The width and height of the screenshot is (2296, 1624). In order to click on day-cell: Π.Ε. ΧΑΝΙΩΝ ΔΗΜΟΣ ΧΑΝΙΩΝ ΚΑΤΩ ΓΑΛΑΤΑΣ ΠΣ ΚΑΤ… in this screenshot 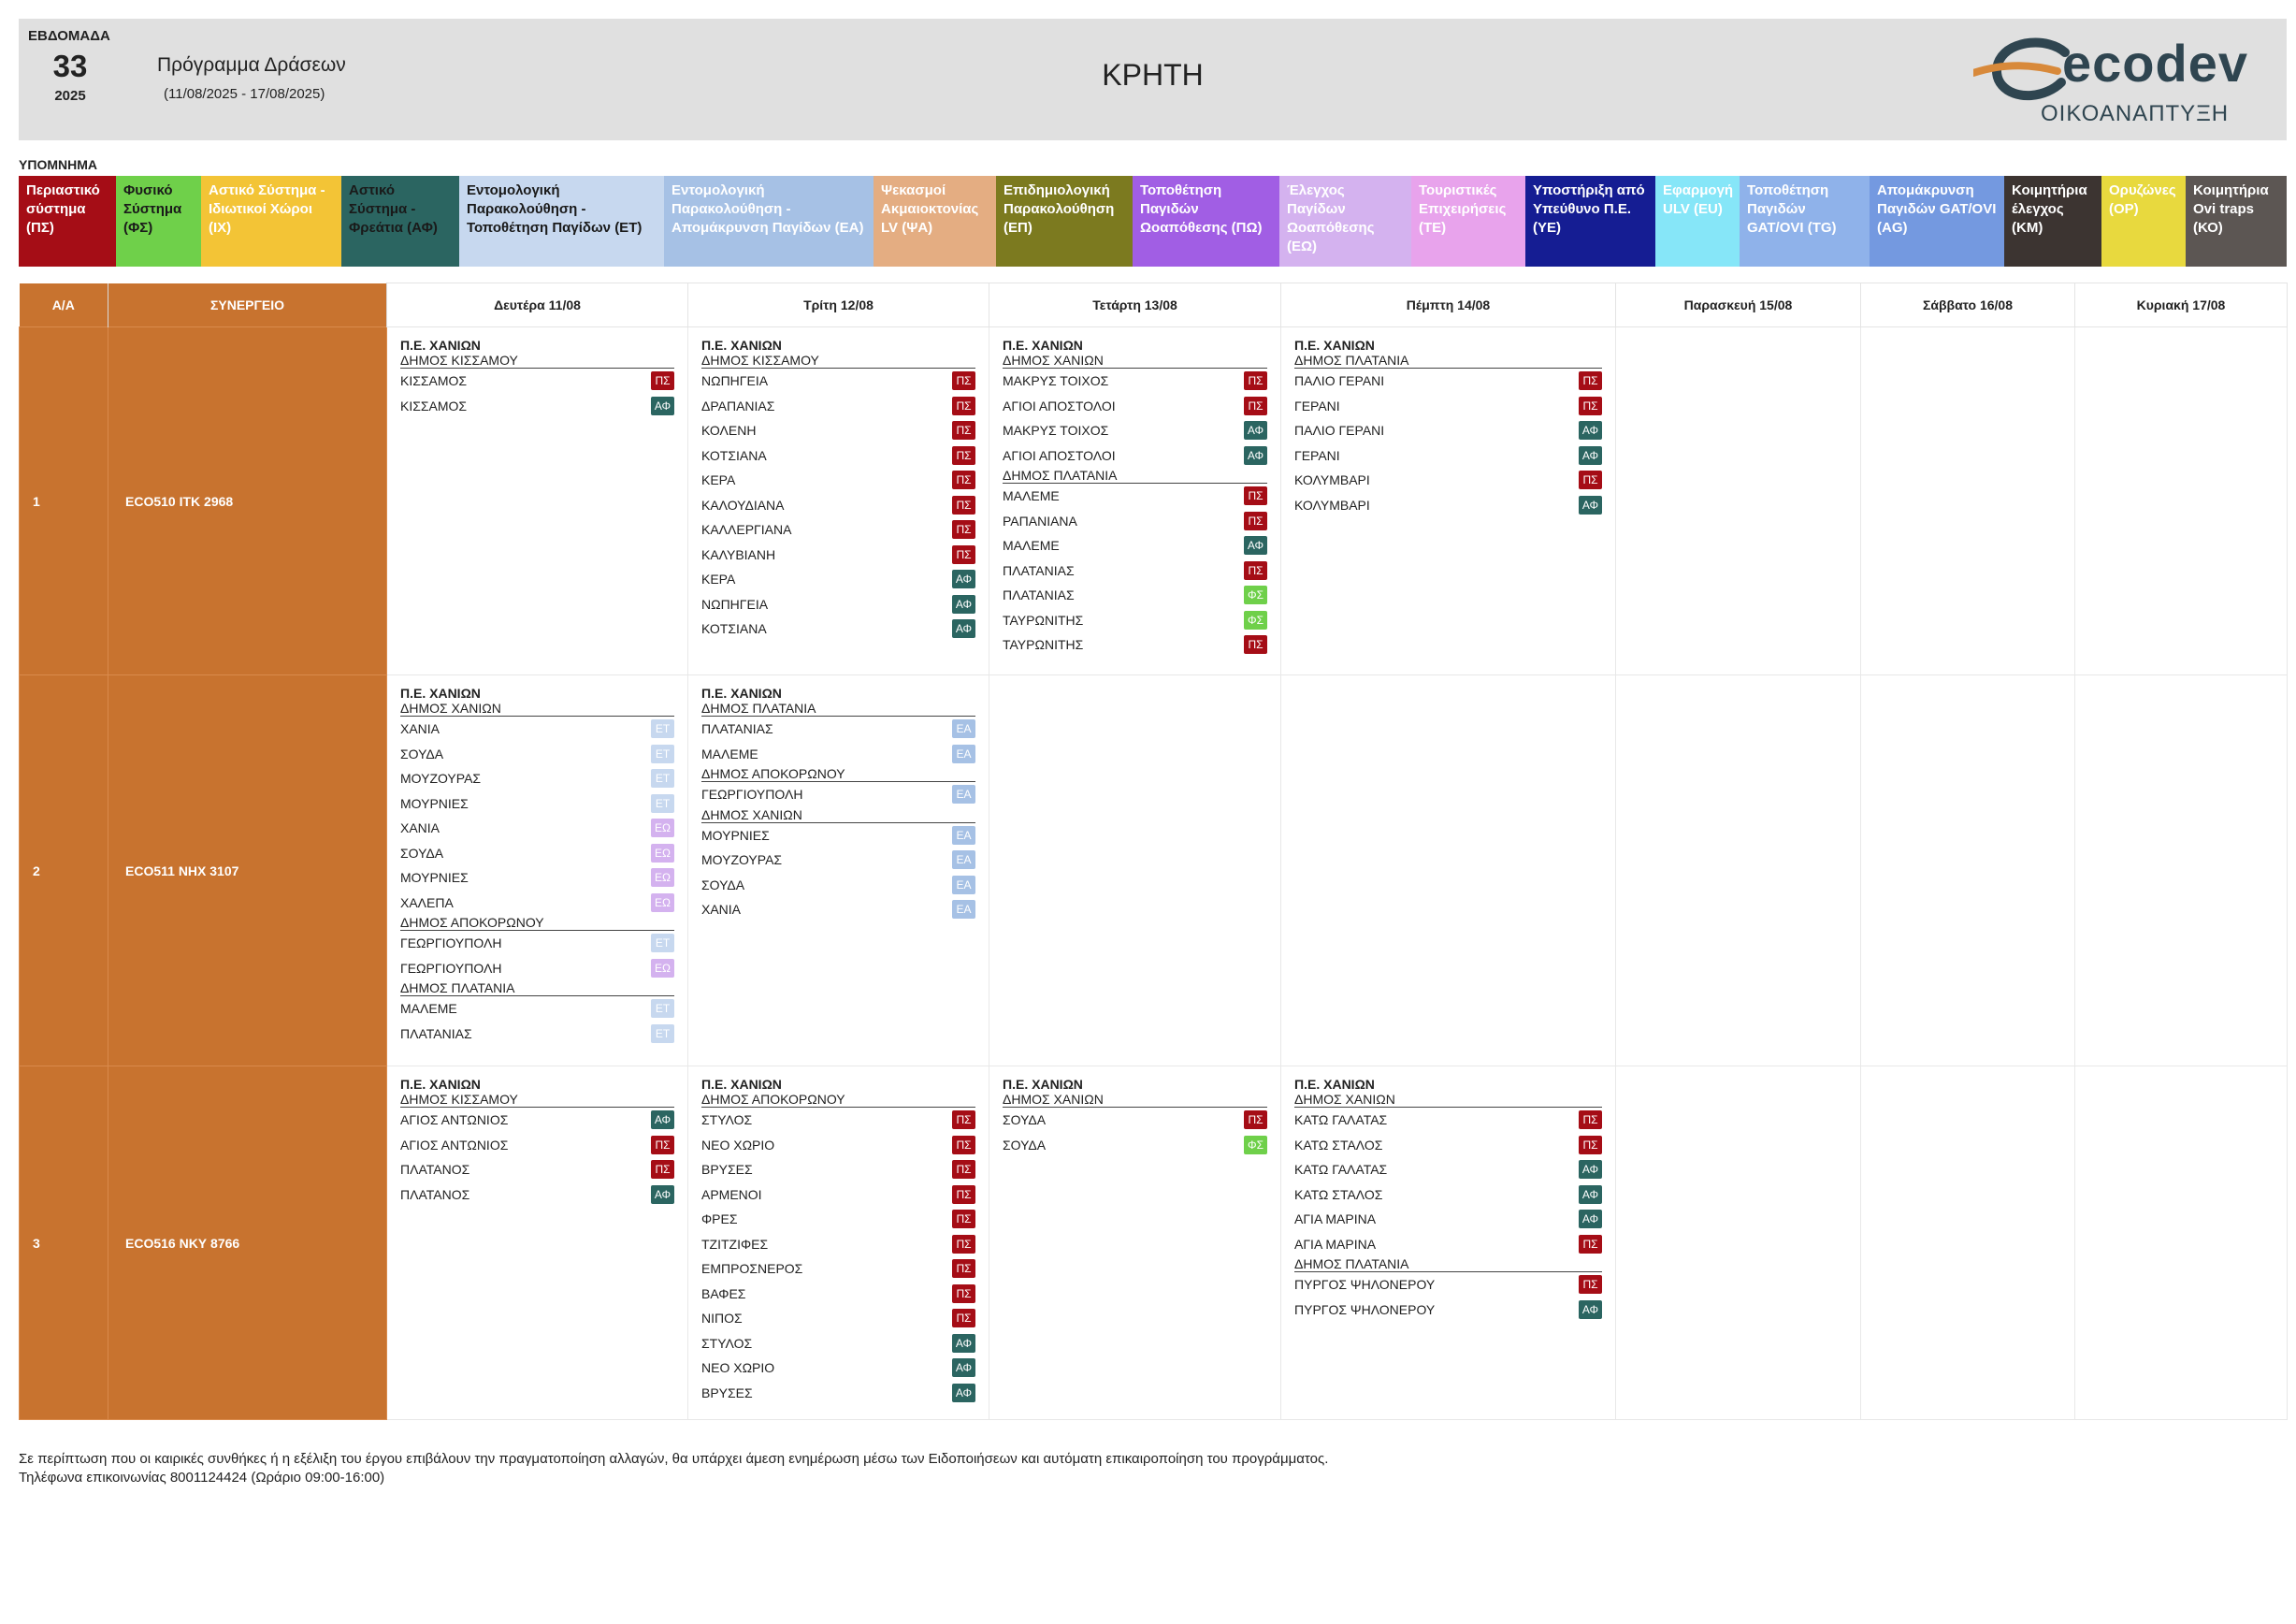, I will do `click(1448, 1243)`.